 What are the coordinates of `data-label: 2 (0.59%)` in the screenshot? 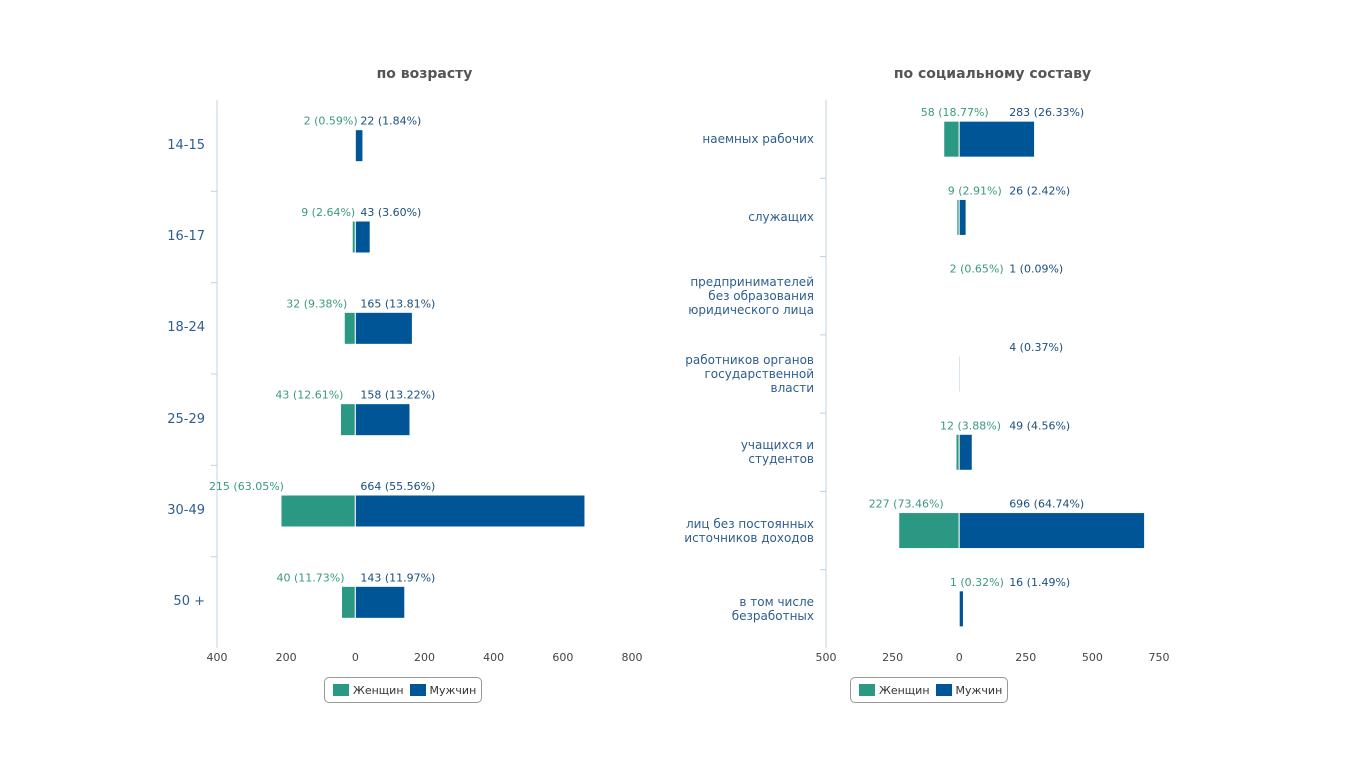 It's located at (331, 121).